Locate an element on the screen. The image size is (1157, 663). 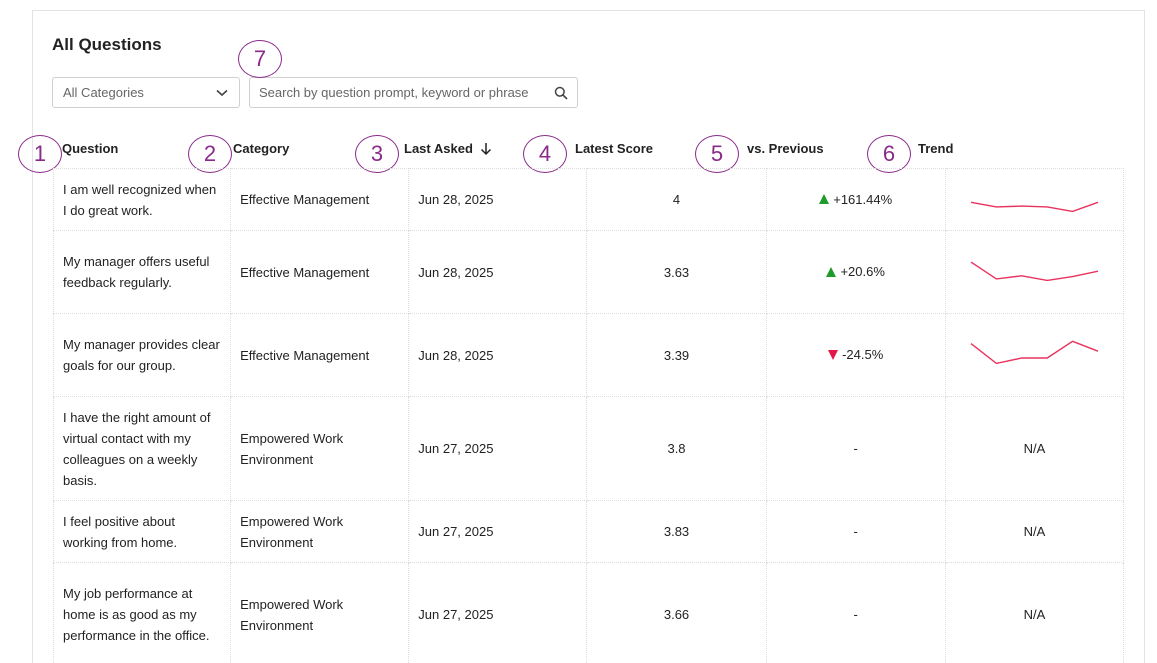
search-icon is located at coordinates (561, 93).